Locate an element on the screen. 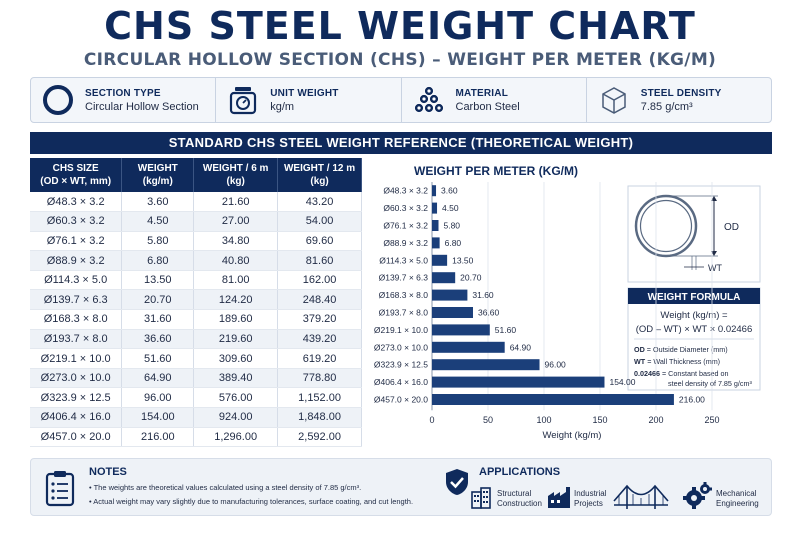 The height and width of the screenshot is (533, 800). table-row: Ø88.9 × 3.2 6.80 40.80 81.60 is located at coordinates (196, 260).